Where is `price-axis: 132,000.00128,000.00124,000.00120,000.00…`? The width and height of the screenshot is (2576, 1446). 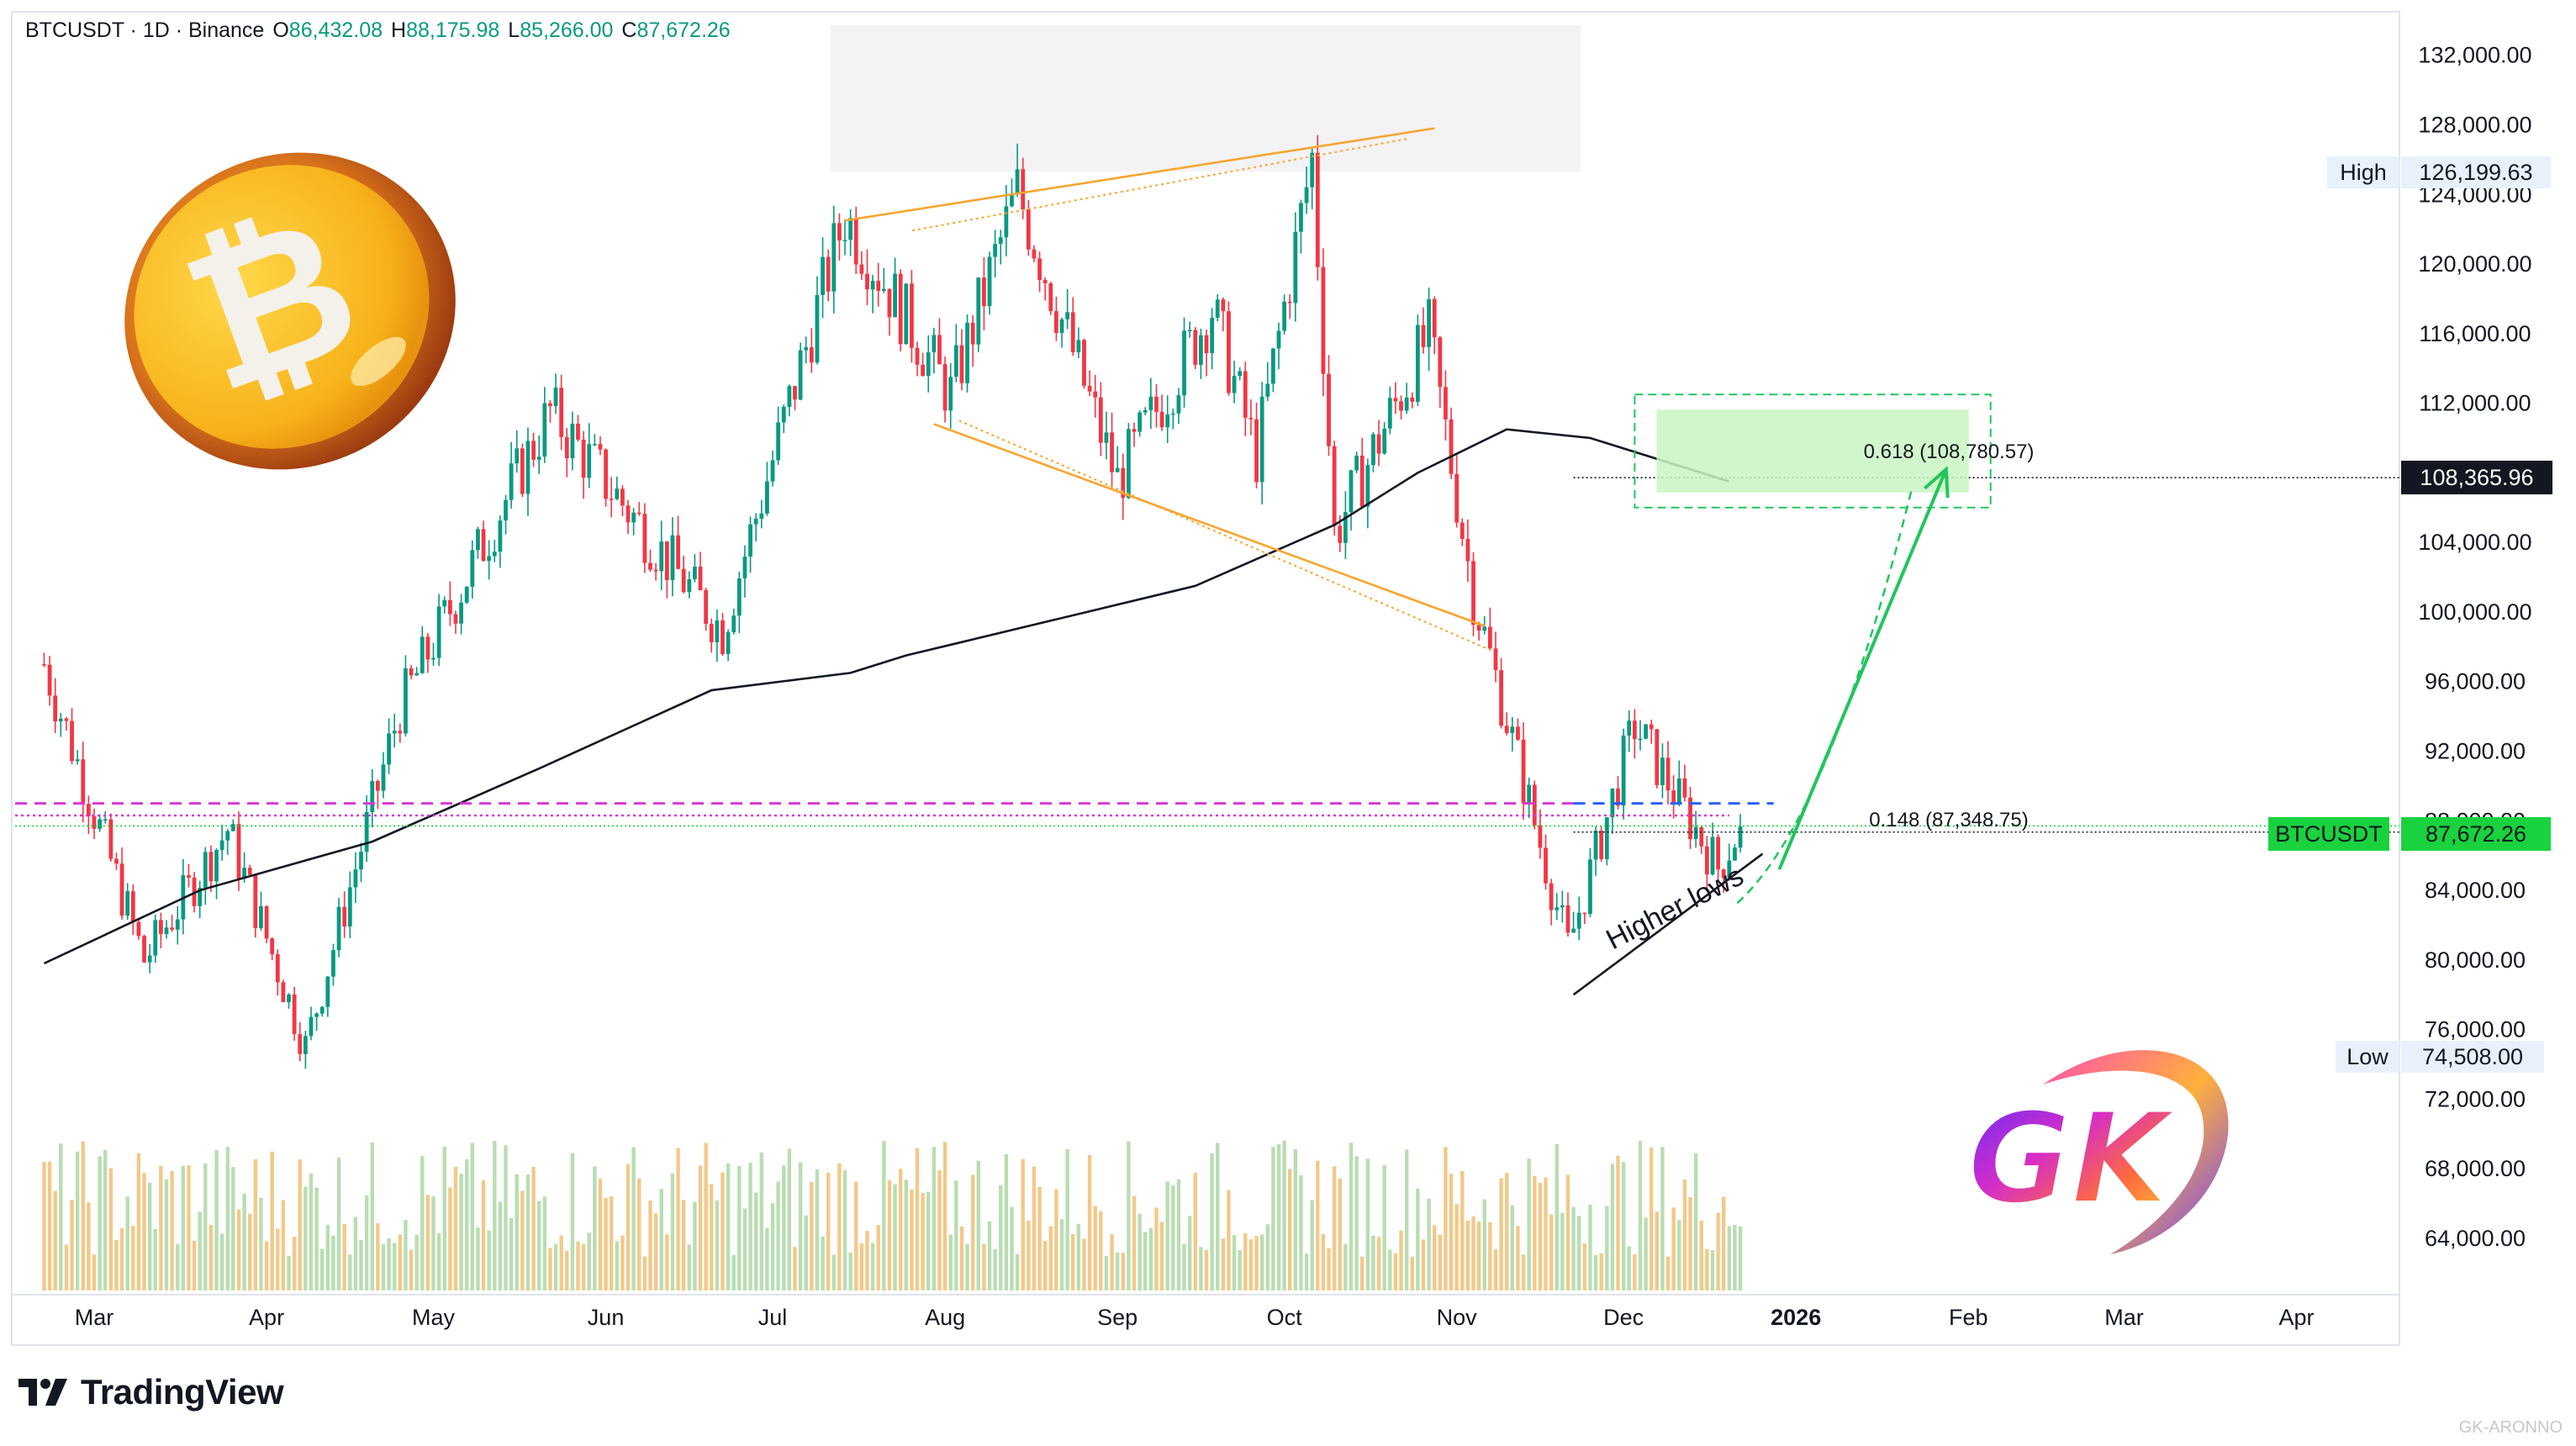
price-axis: 132,000.00128,000.00124,000.00120,000.00… is located at coordinates (2474, 647).